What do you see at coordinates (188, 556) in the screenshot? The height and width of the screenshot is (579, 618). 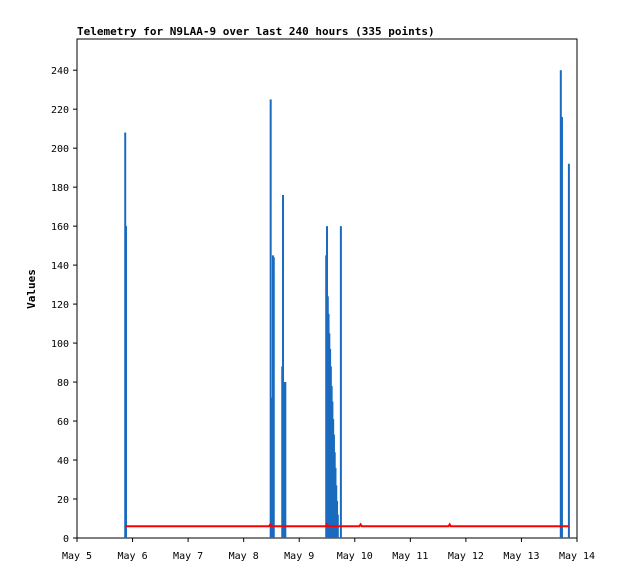 I see `x-tick-label: May 7` at bounding box center [188, 556].